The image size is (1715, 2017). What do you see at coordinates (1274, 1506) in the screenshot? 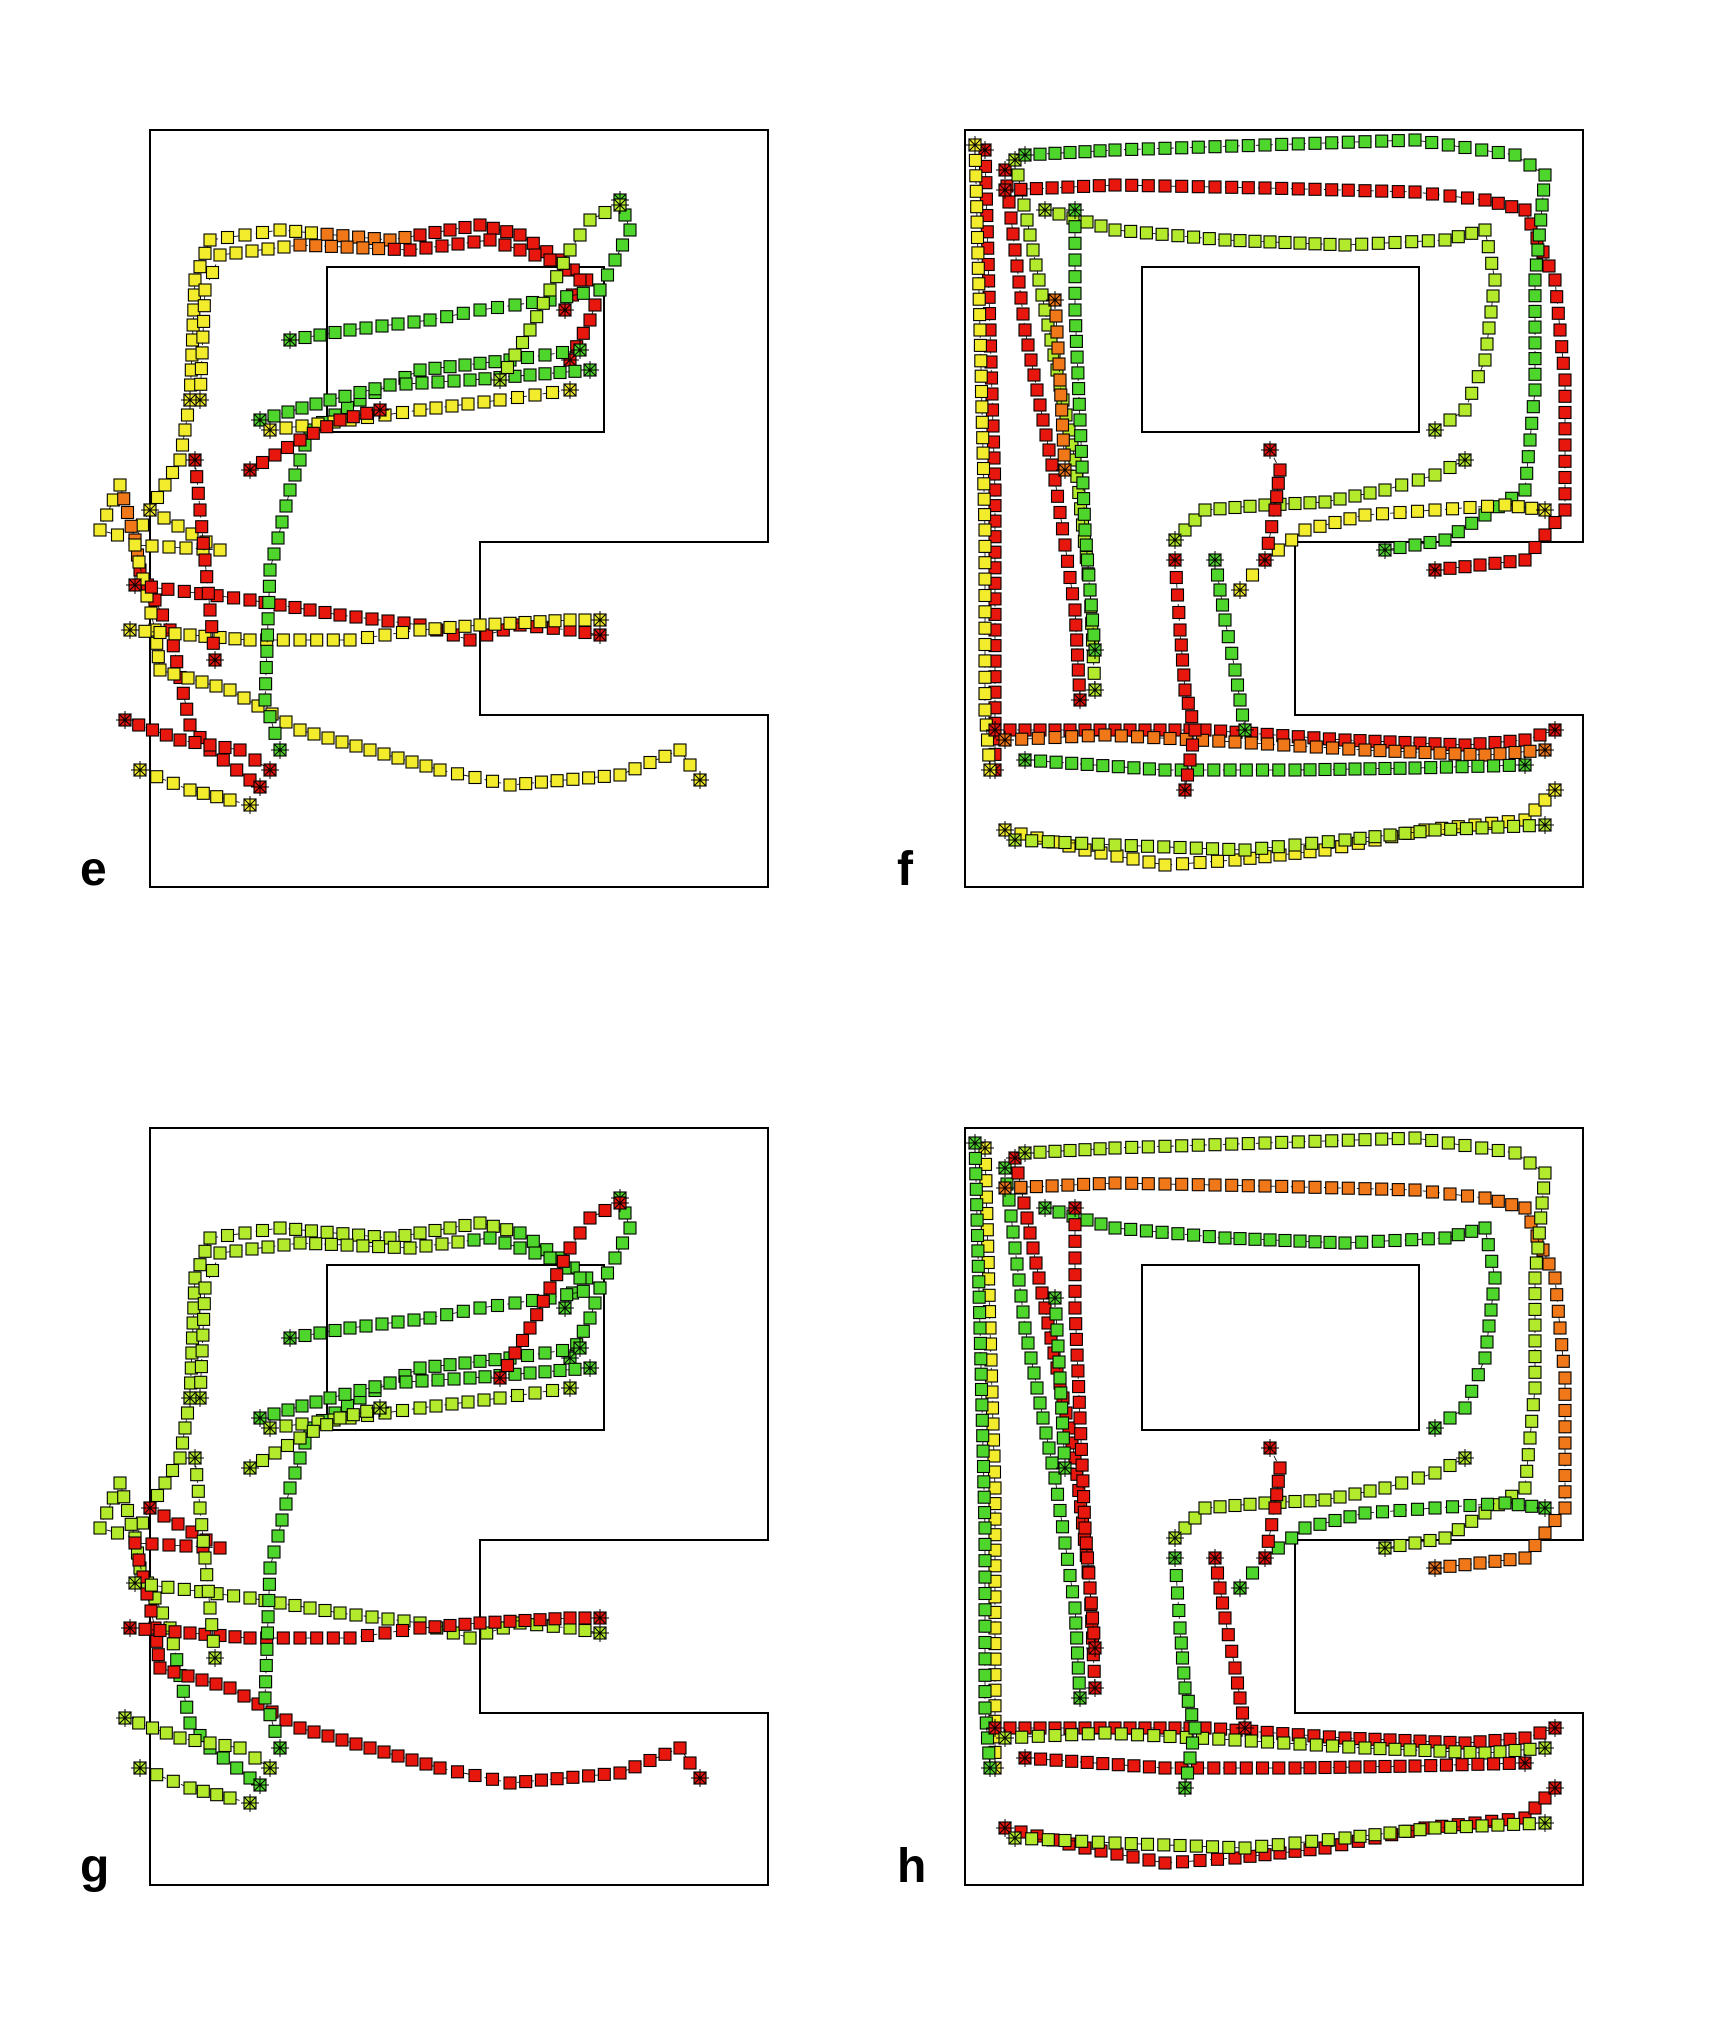
I see `environment-outline` at bounding box center [1274, 1506].